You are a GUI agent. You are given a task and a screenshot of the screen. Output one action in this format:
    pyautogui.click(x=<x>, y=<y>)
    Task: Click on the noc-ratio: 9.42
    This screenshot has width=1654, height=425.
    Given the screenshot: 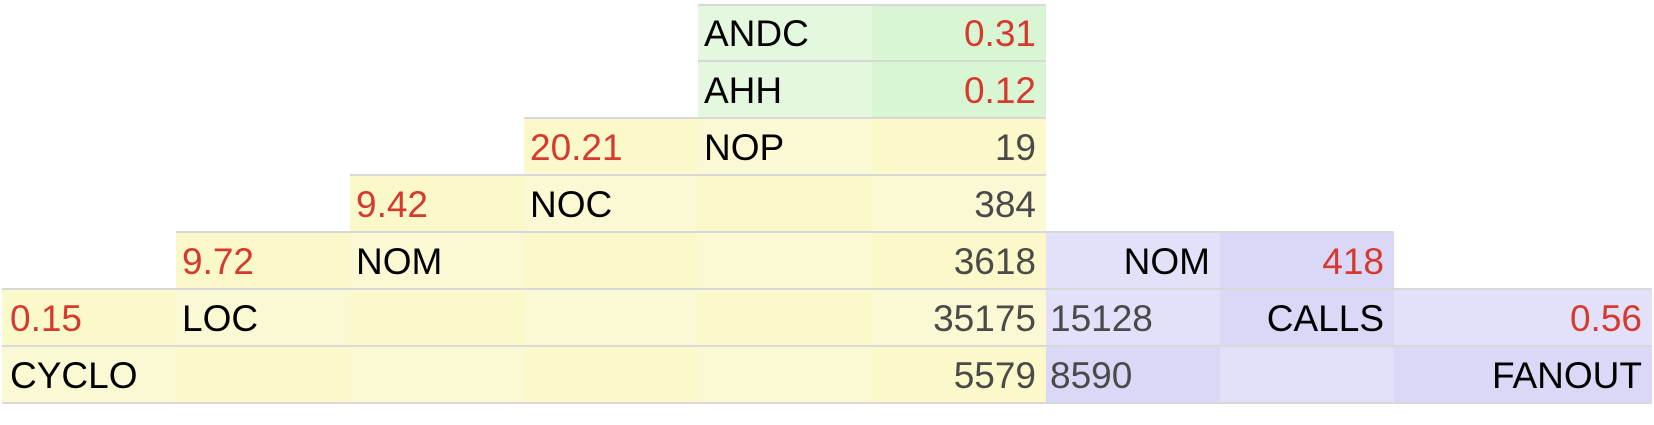 What is the action you would take?
    pyautogui.click(x=392, y=204)
    